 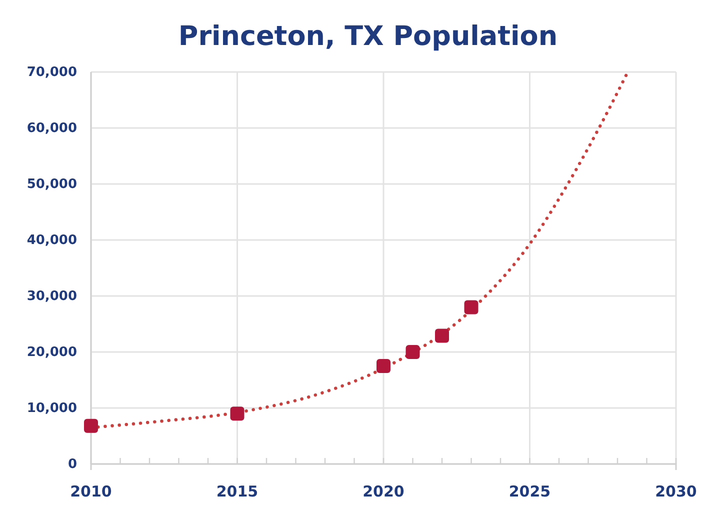 I want to click on y-tick-label: 40,000, so click(x=51, y=240).